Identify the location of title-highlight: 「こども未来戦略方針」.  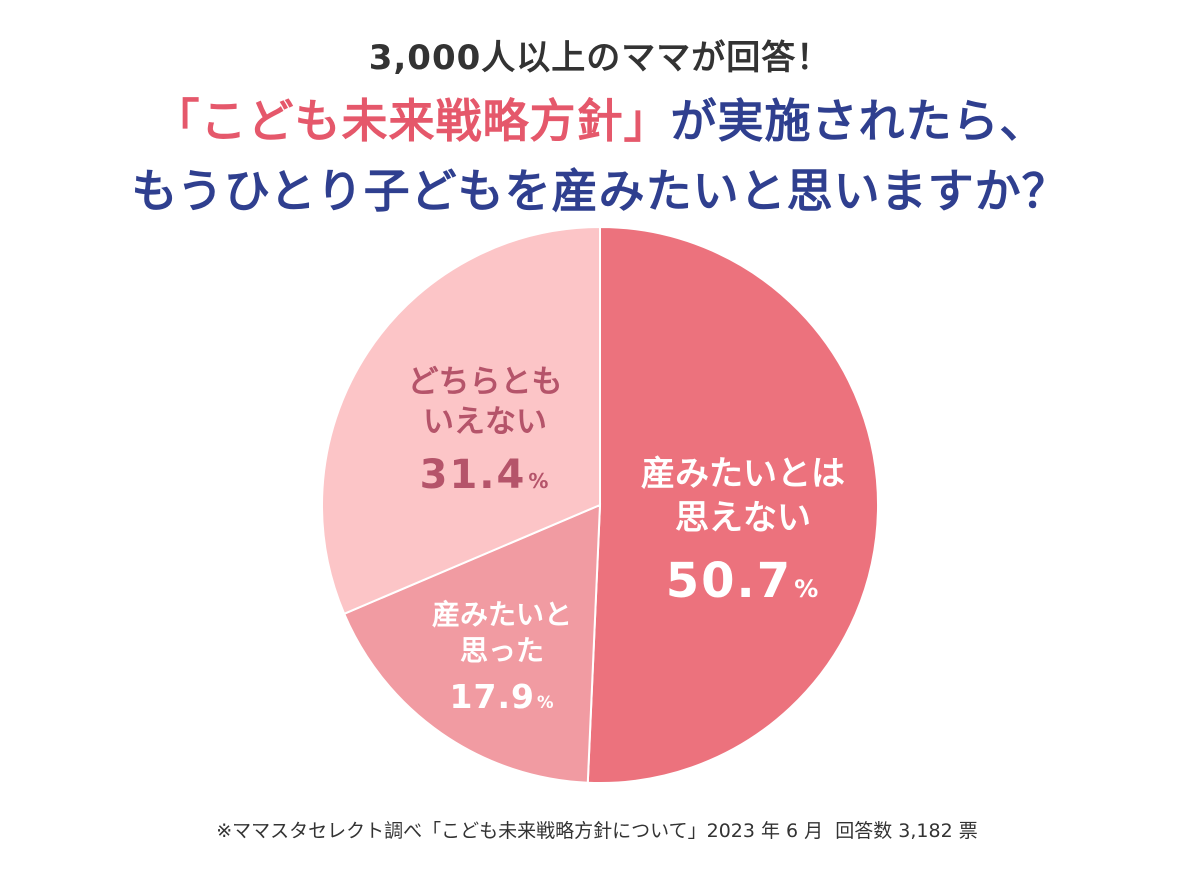
(412, 121).